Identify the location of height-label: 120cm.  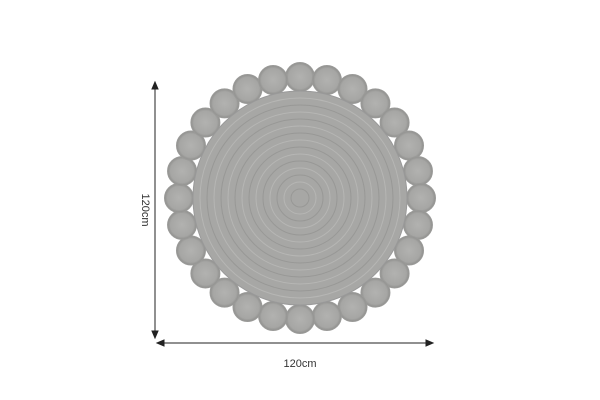
(145, 210).